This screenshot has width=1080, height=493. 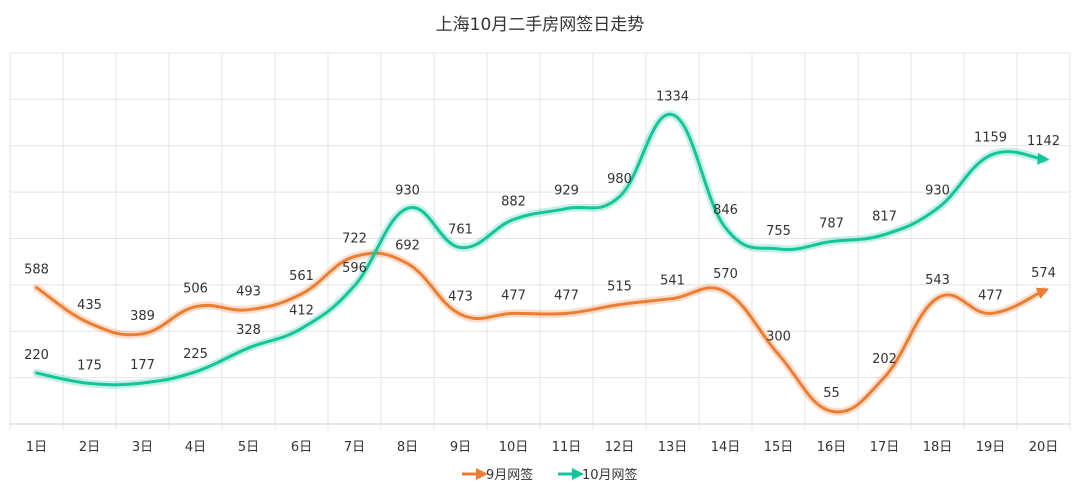 I want to click on x-tick-label: 19日, so click(x=991, y=447).